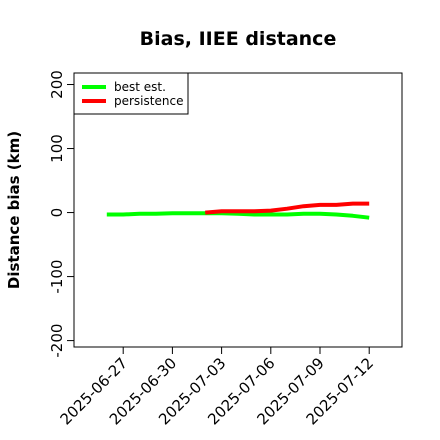 The height and width of the screenshot is (440, 440). What do you see at coordinates (57, 84) in the screenshot?
I see `y-tick-label: 200` at bounding box center [57, 84].